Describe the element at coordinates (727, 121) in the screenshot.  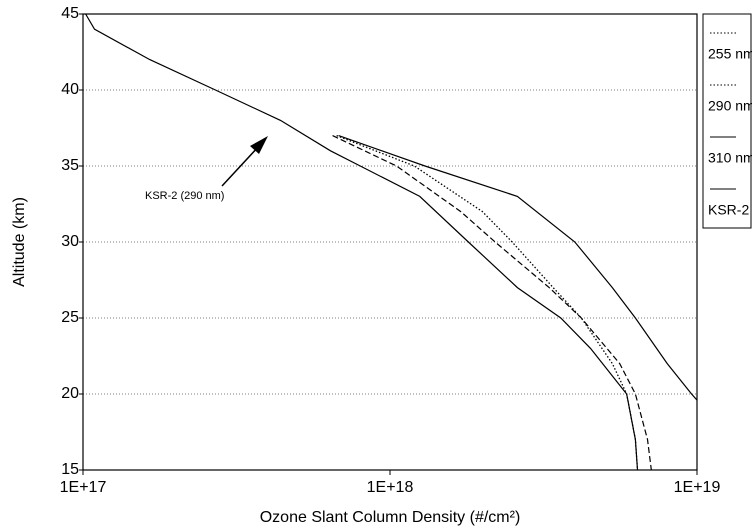
I see `legend-box` at that location.